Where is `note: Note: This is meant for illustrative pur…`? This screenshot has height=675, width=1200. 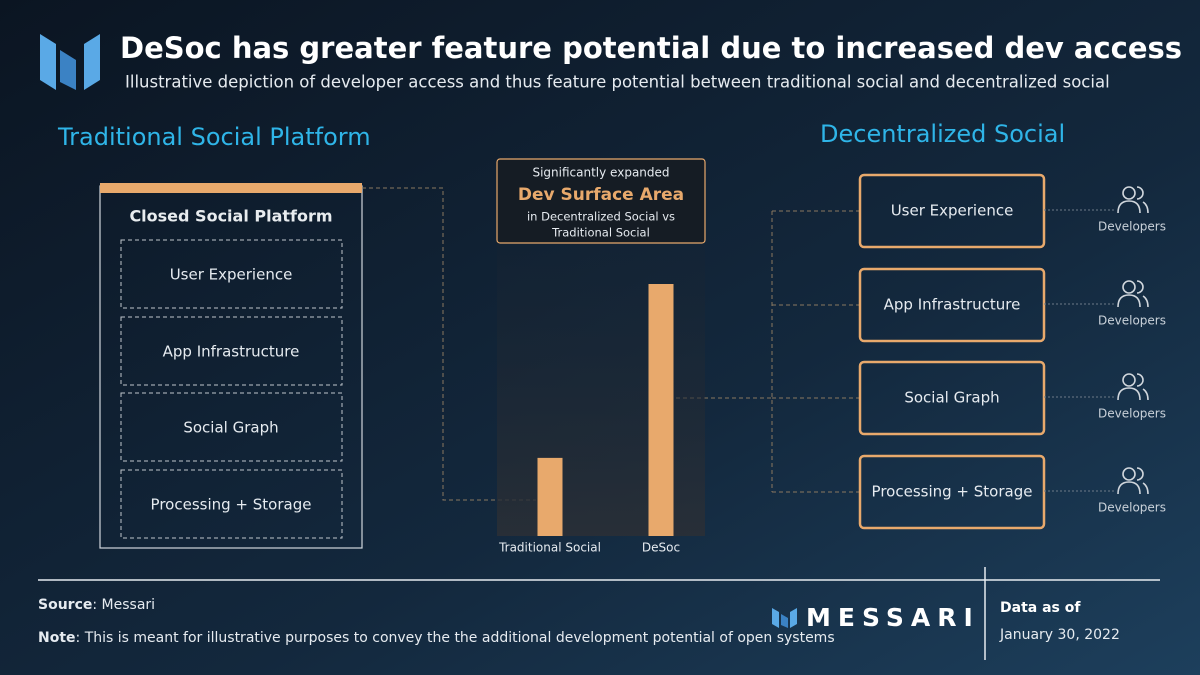 note: Note: This is meant for illustrative pur… is located at coordinates (436, 638).